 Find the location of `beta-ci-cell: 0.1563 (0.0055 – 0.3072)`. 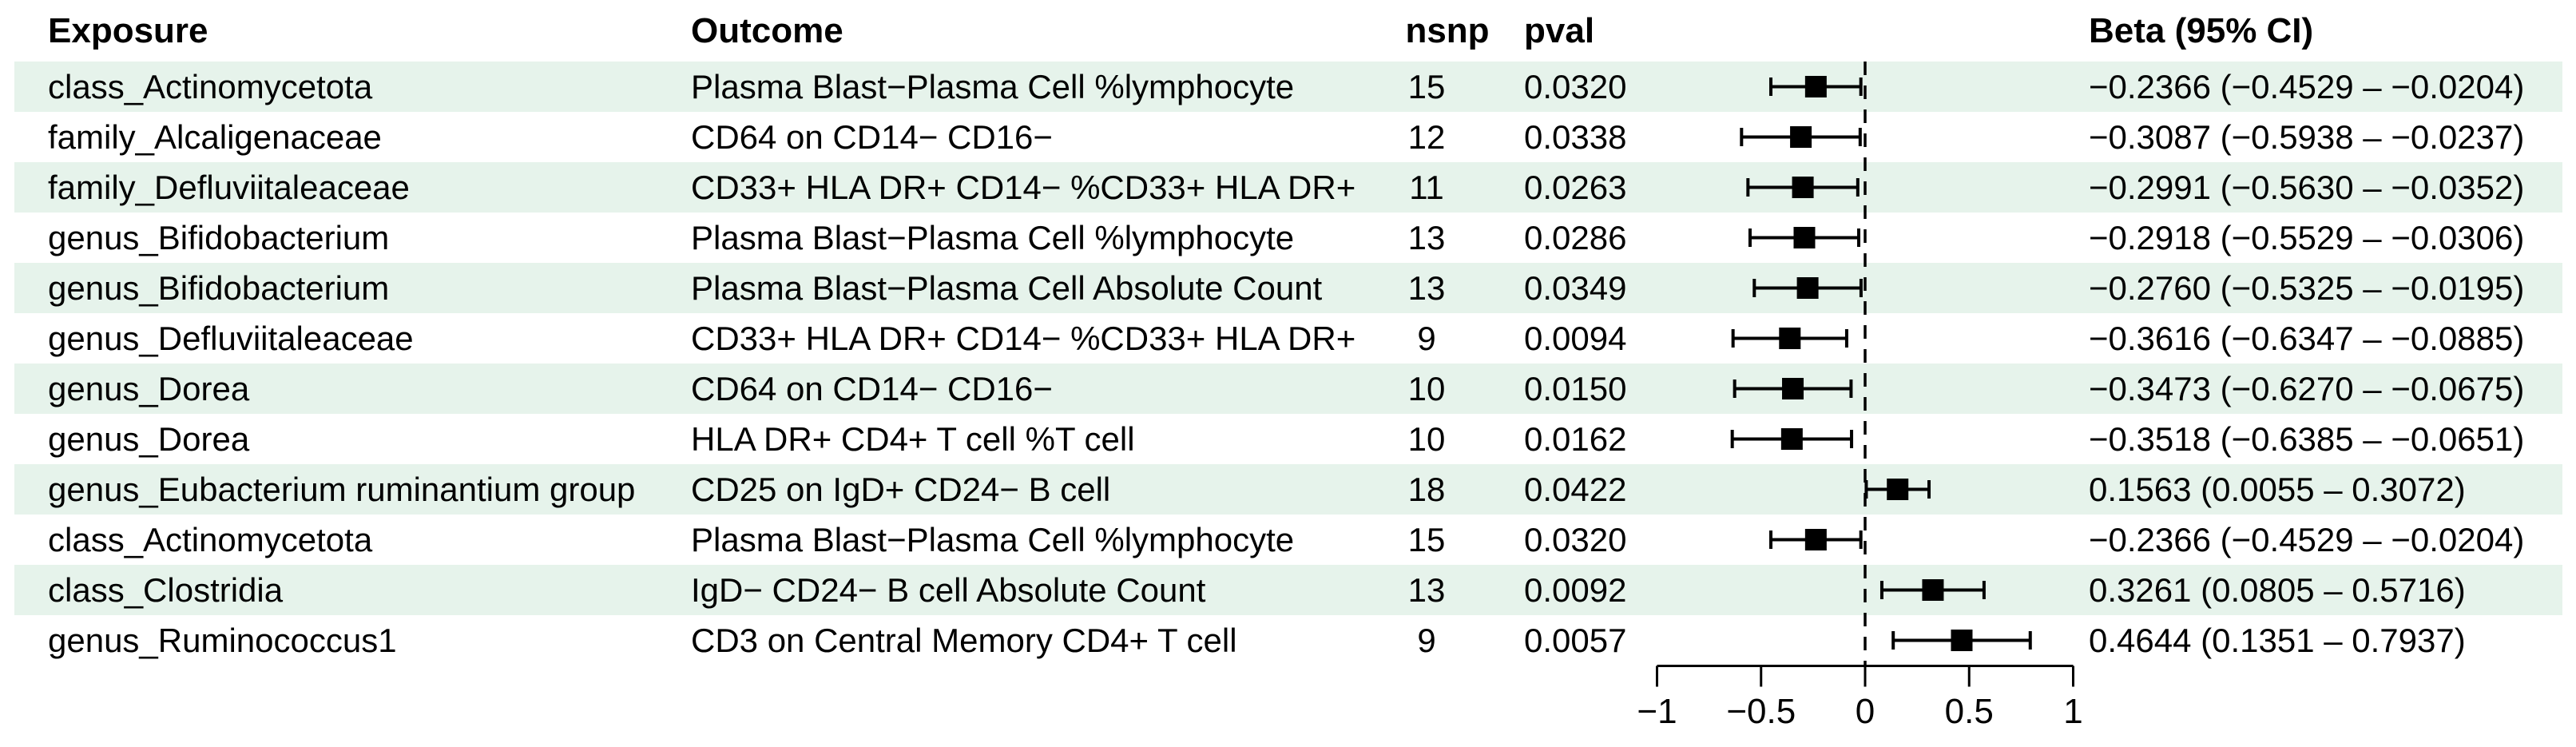

beta-ci-cell: 0.1563 (0.0055 – 0.3072) is located at coordinates (2277, 490).